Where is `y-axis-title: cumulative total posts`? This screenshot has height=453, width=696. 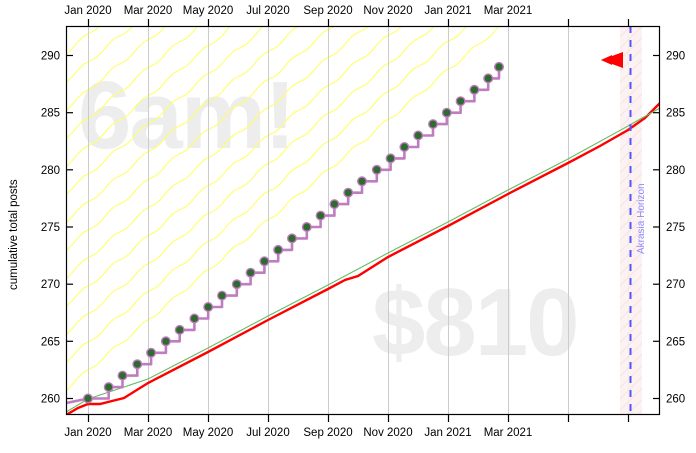
y-axis-title: cumulative total posts is located at coordinates (14, 234).